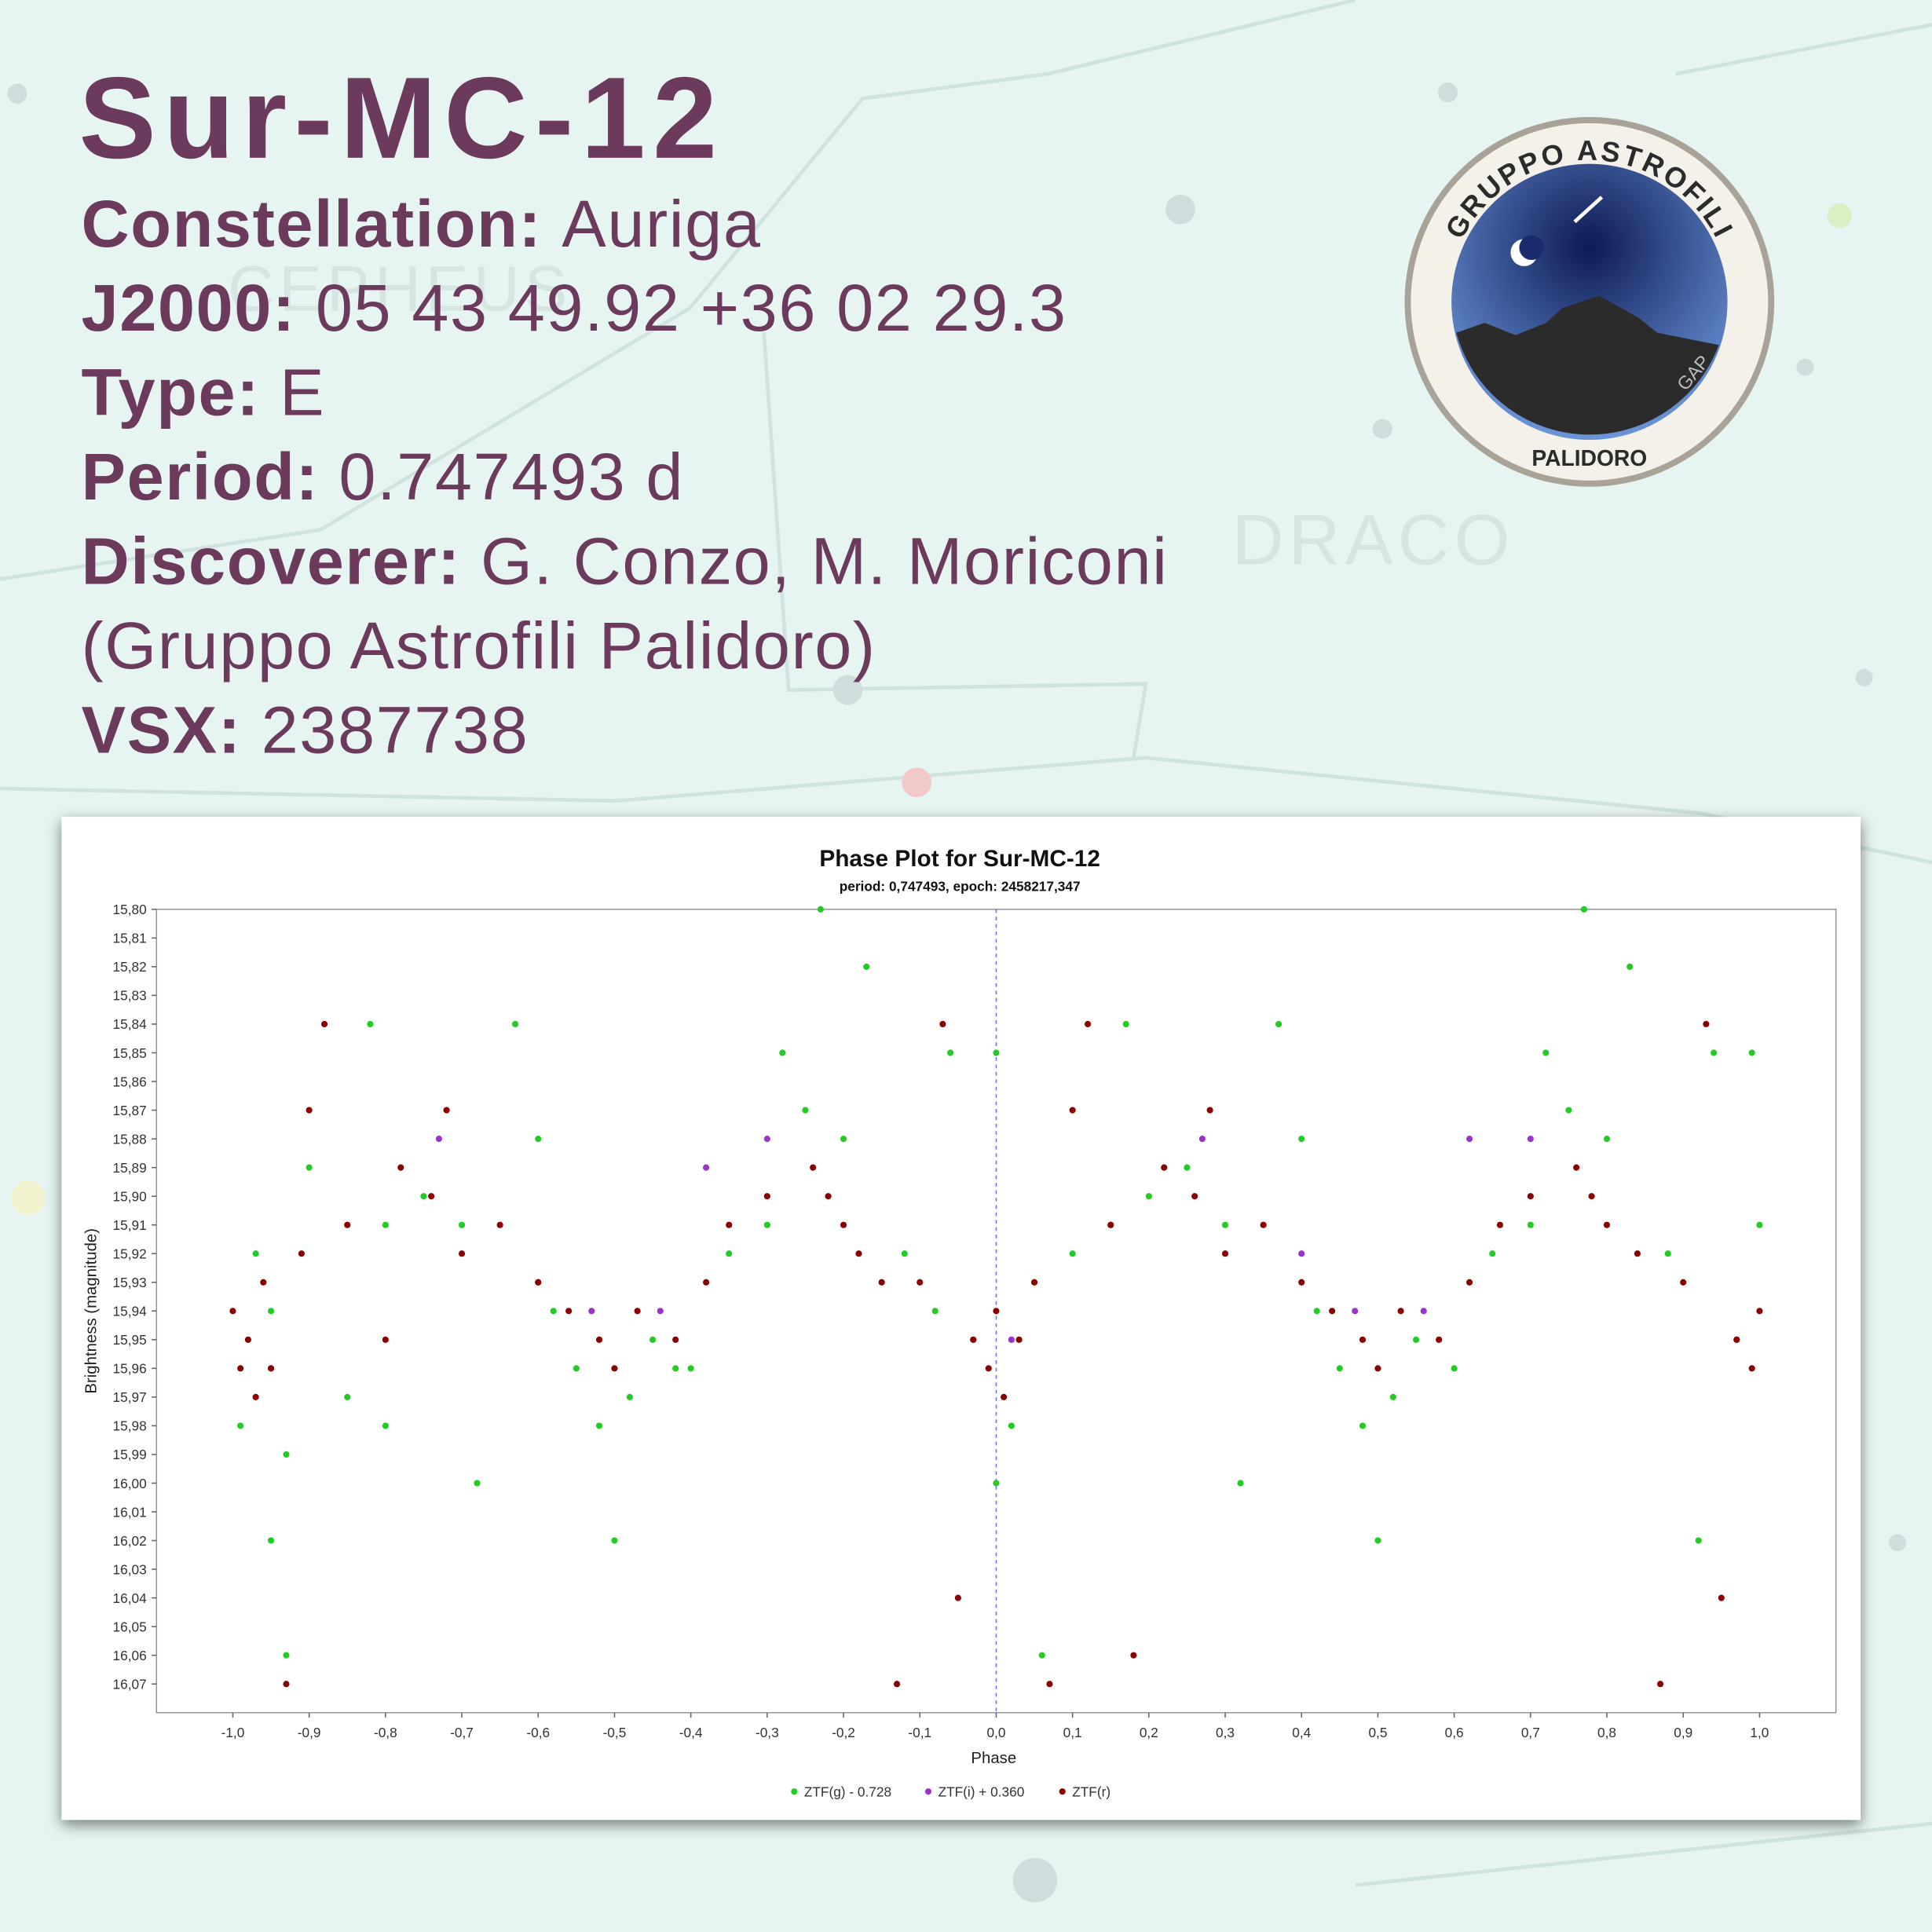 The height and width of the screenshot is (1932, 1932). I want to click on info-line: (Gruppo Astrofili Palidoro), so click(479, 645).